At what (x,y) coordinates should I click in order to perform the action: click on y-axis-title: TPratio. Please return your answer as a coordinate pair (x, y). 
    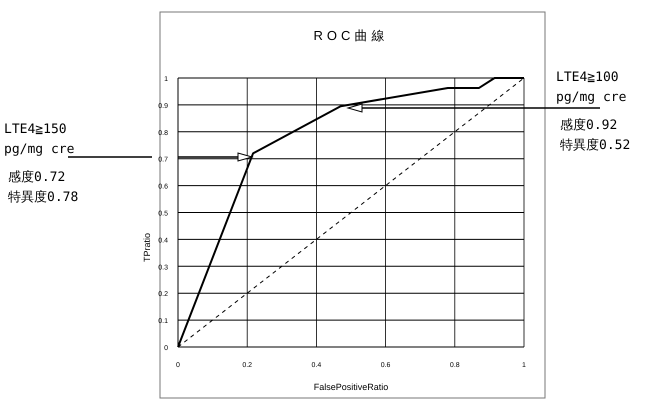
    Looking at the image, I should click on (147, 247).